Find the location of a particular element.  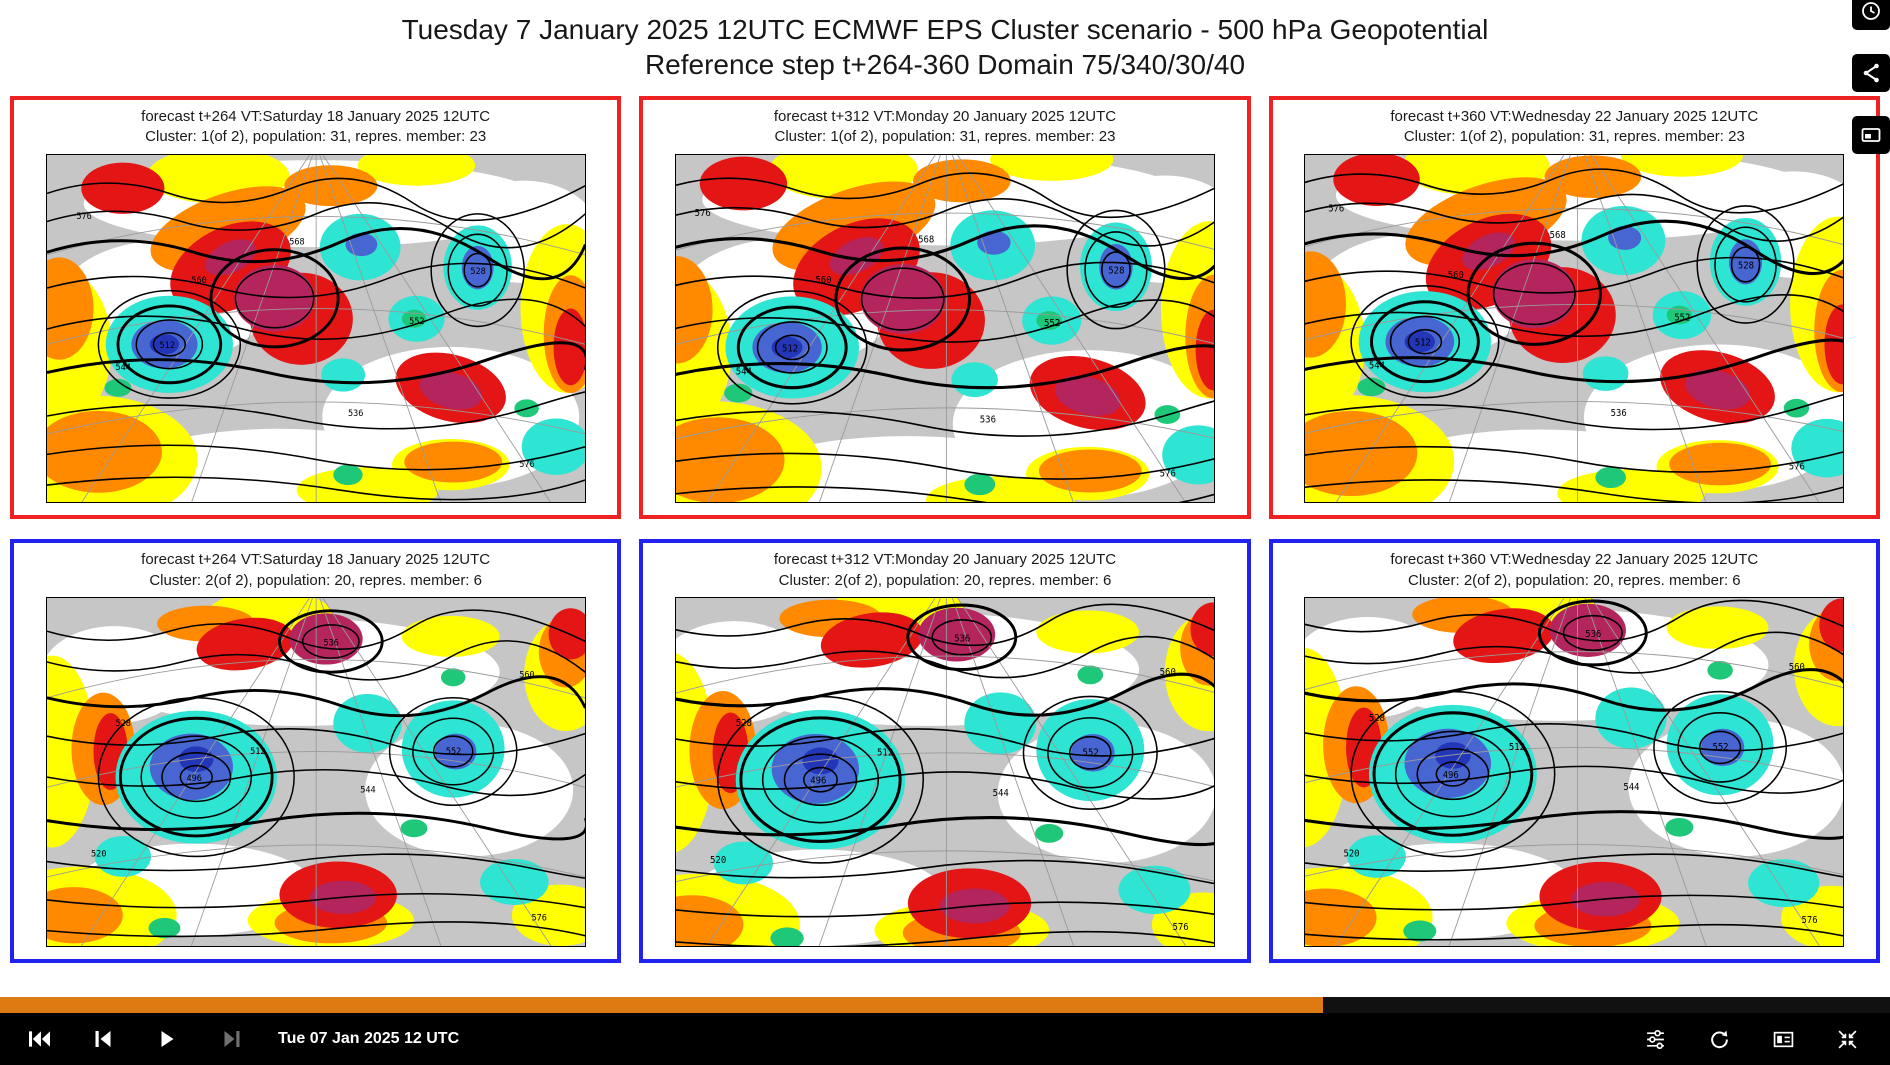

refresh-icon is located at coordinates (1719, 1039).